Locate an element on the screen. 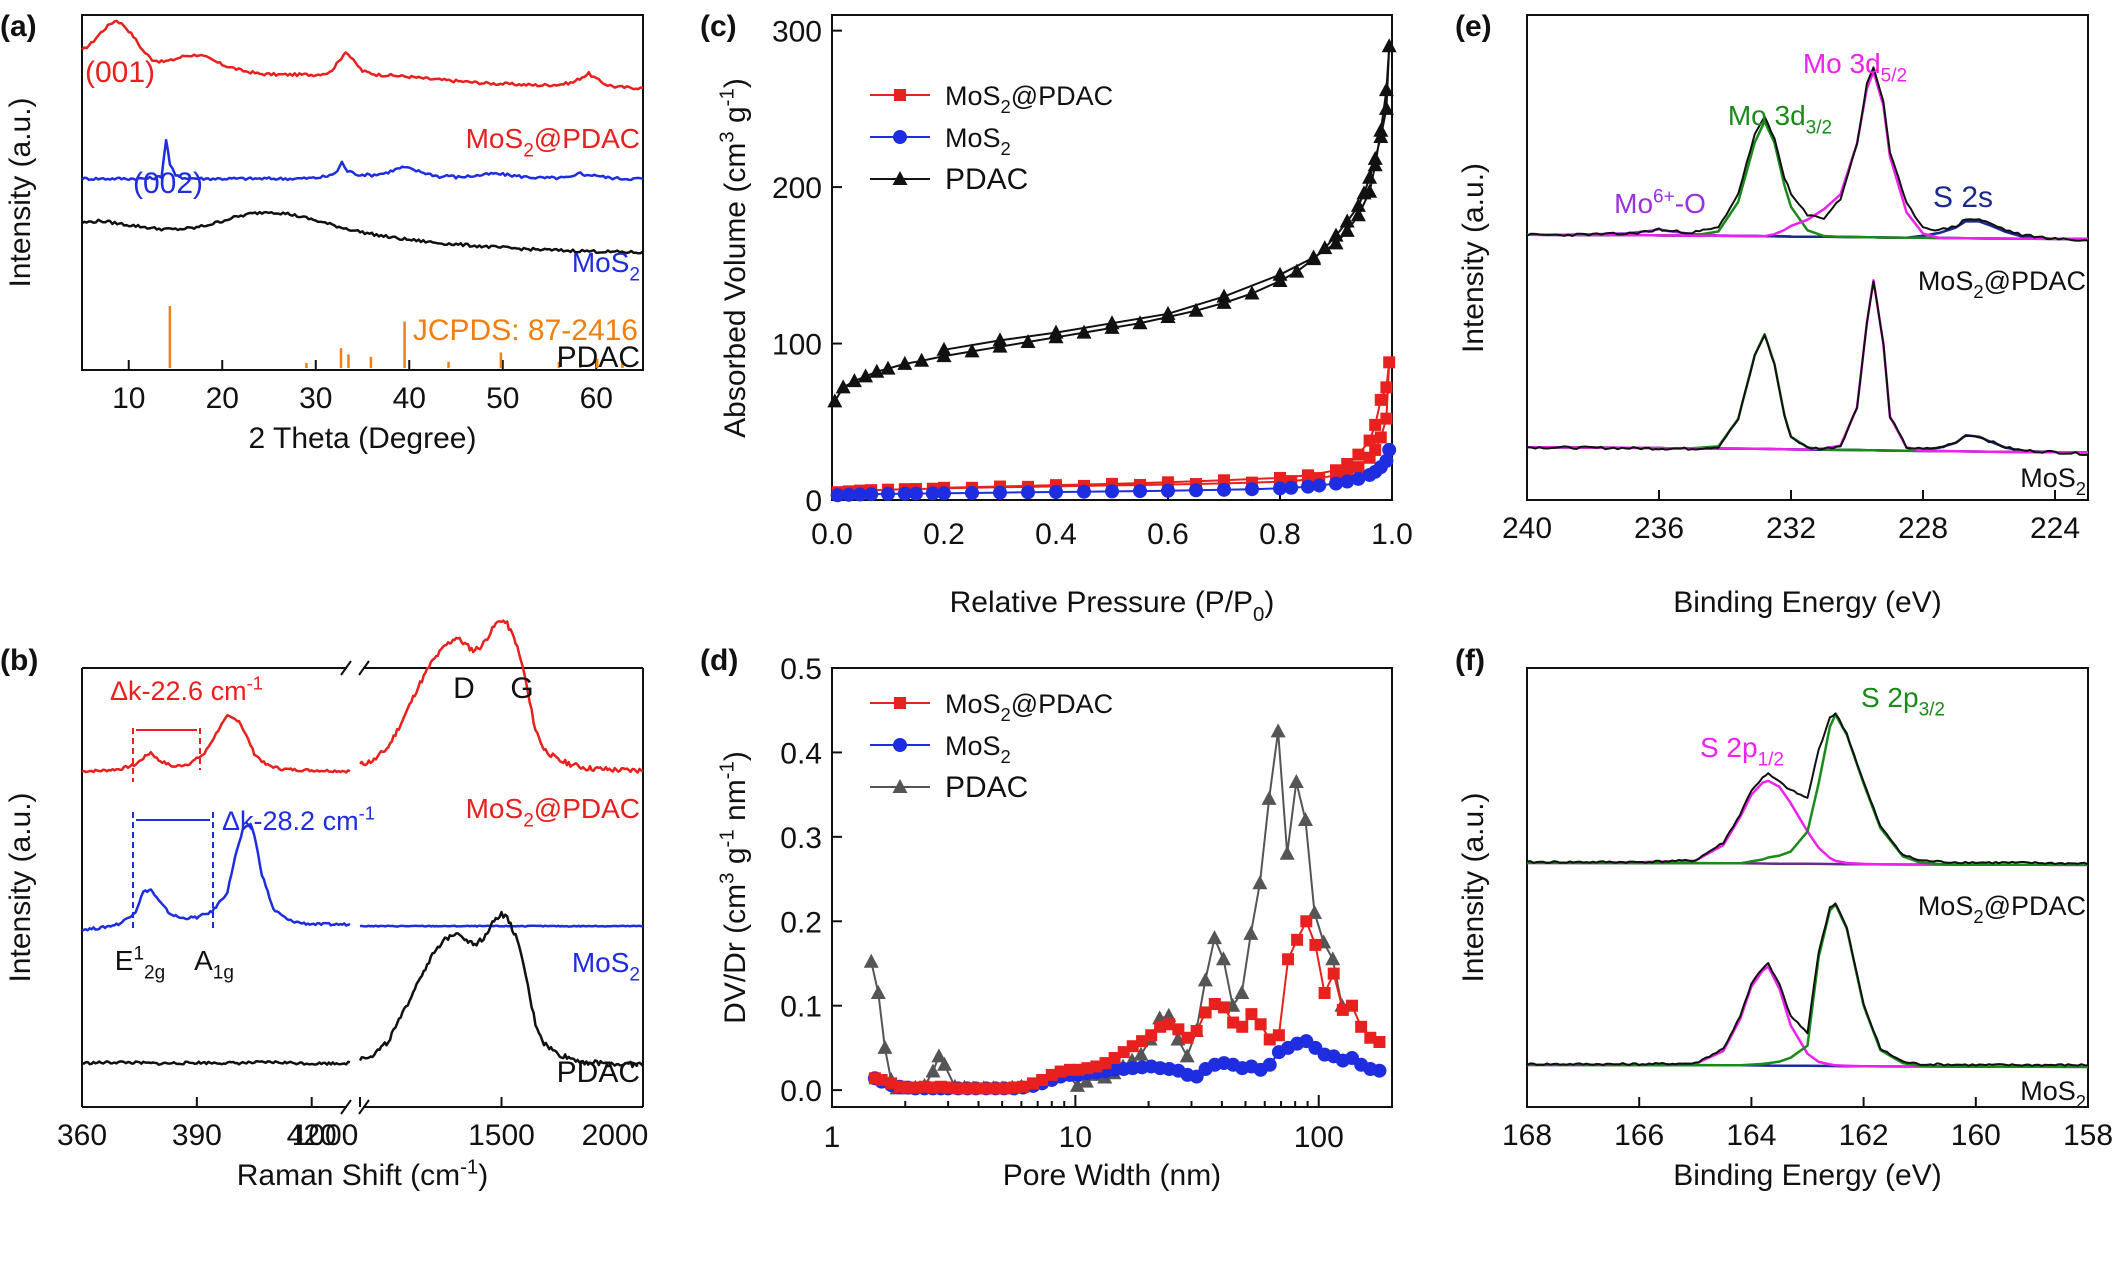 This screenshot has width=2128, height=1263. f-xtick-label: 160 is located at coordinates (1976, 1135).